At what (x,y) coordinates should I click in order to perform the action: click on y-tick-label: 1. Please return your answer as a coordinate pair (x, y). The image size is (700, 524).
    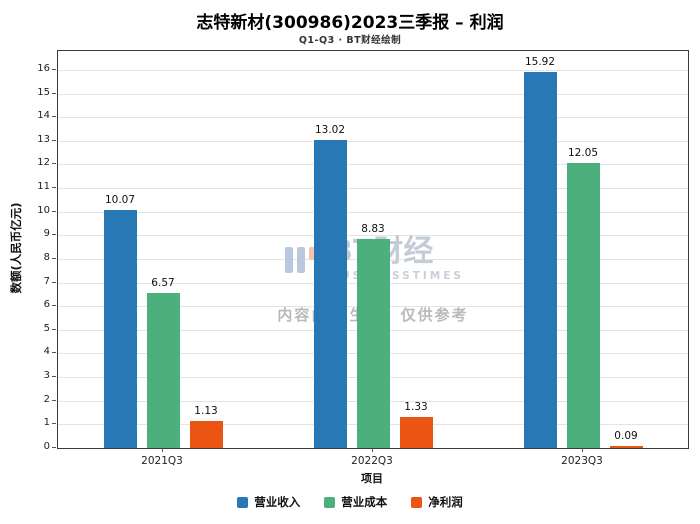
    Looking at the image, I should click on (46, 423).